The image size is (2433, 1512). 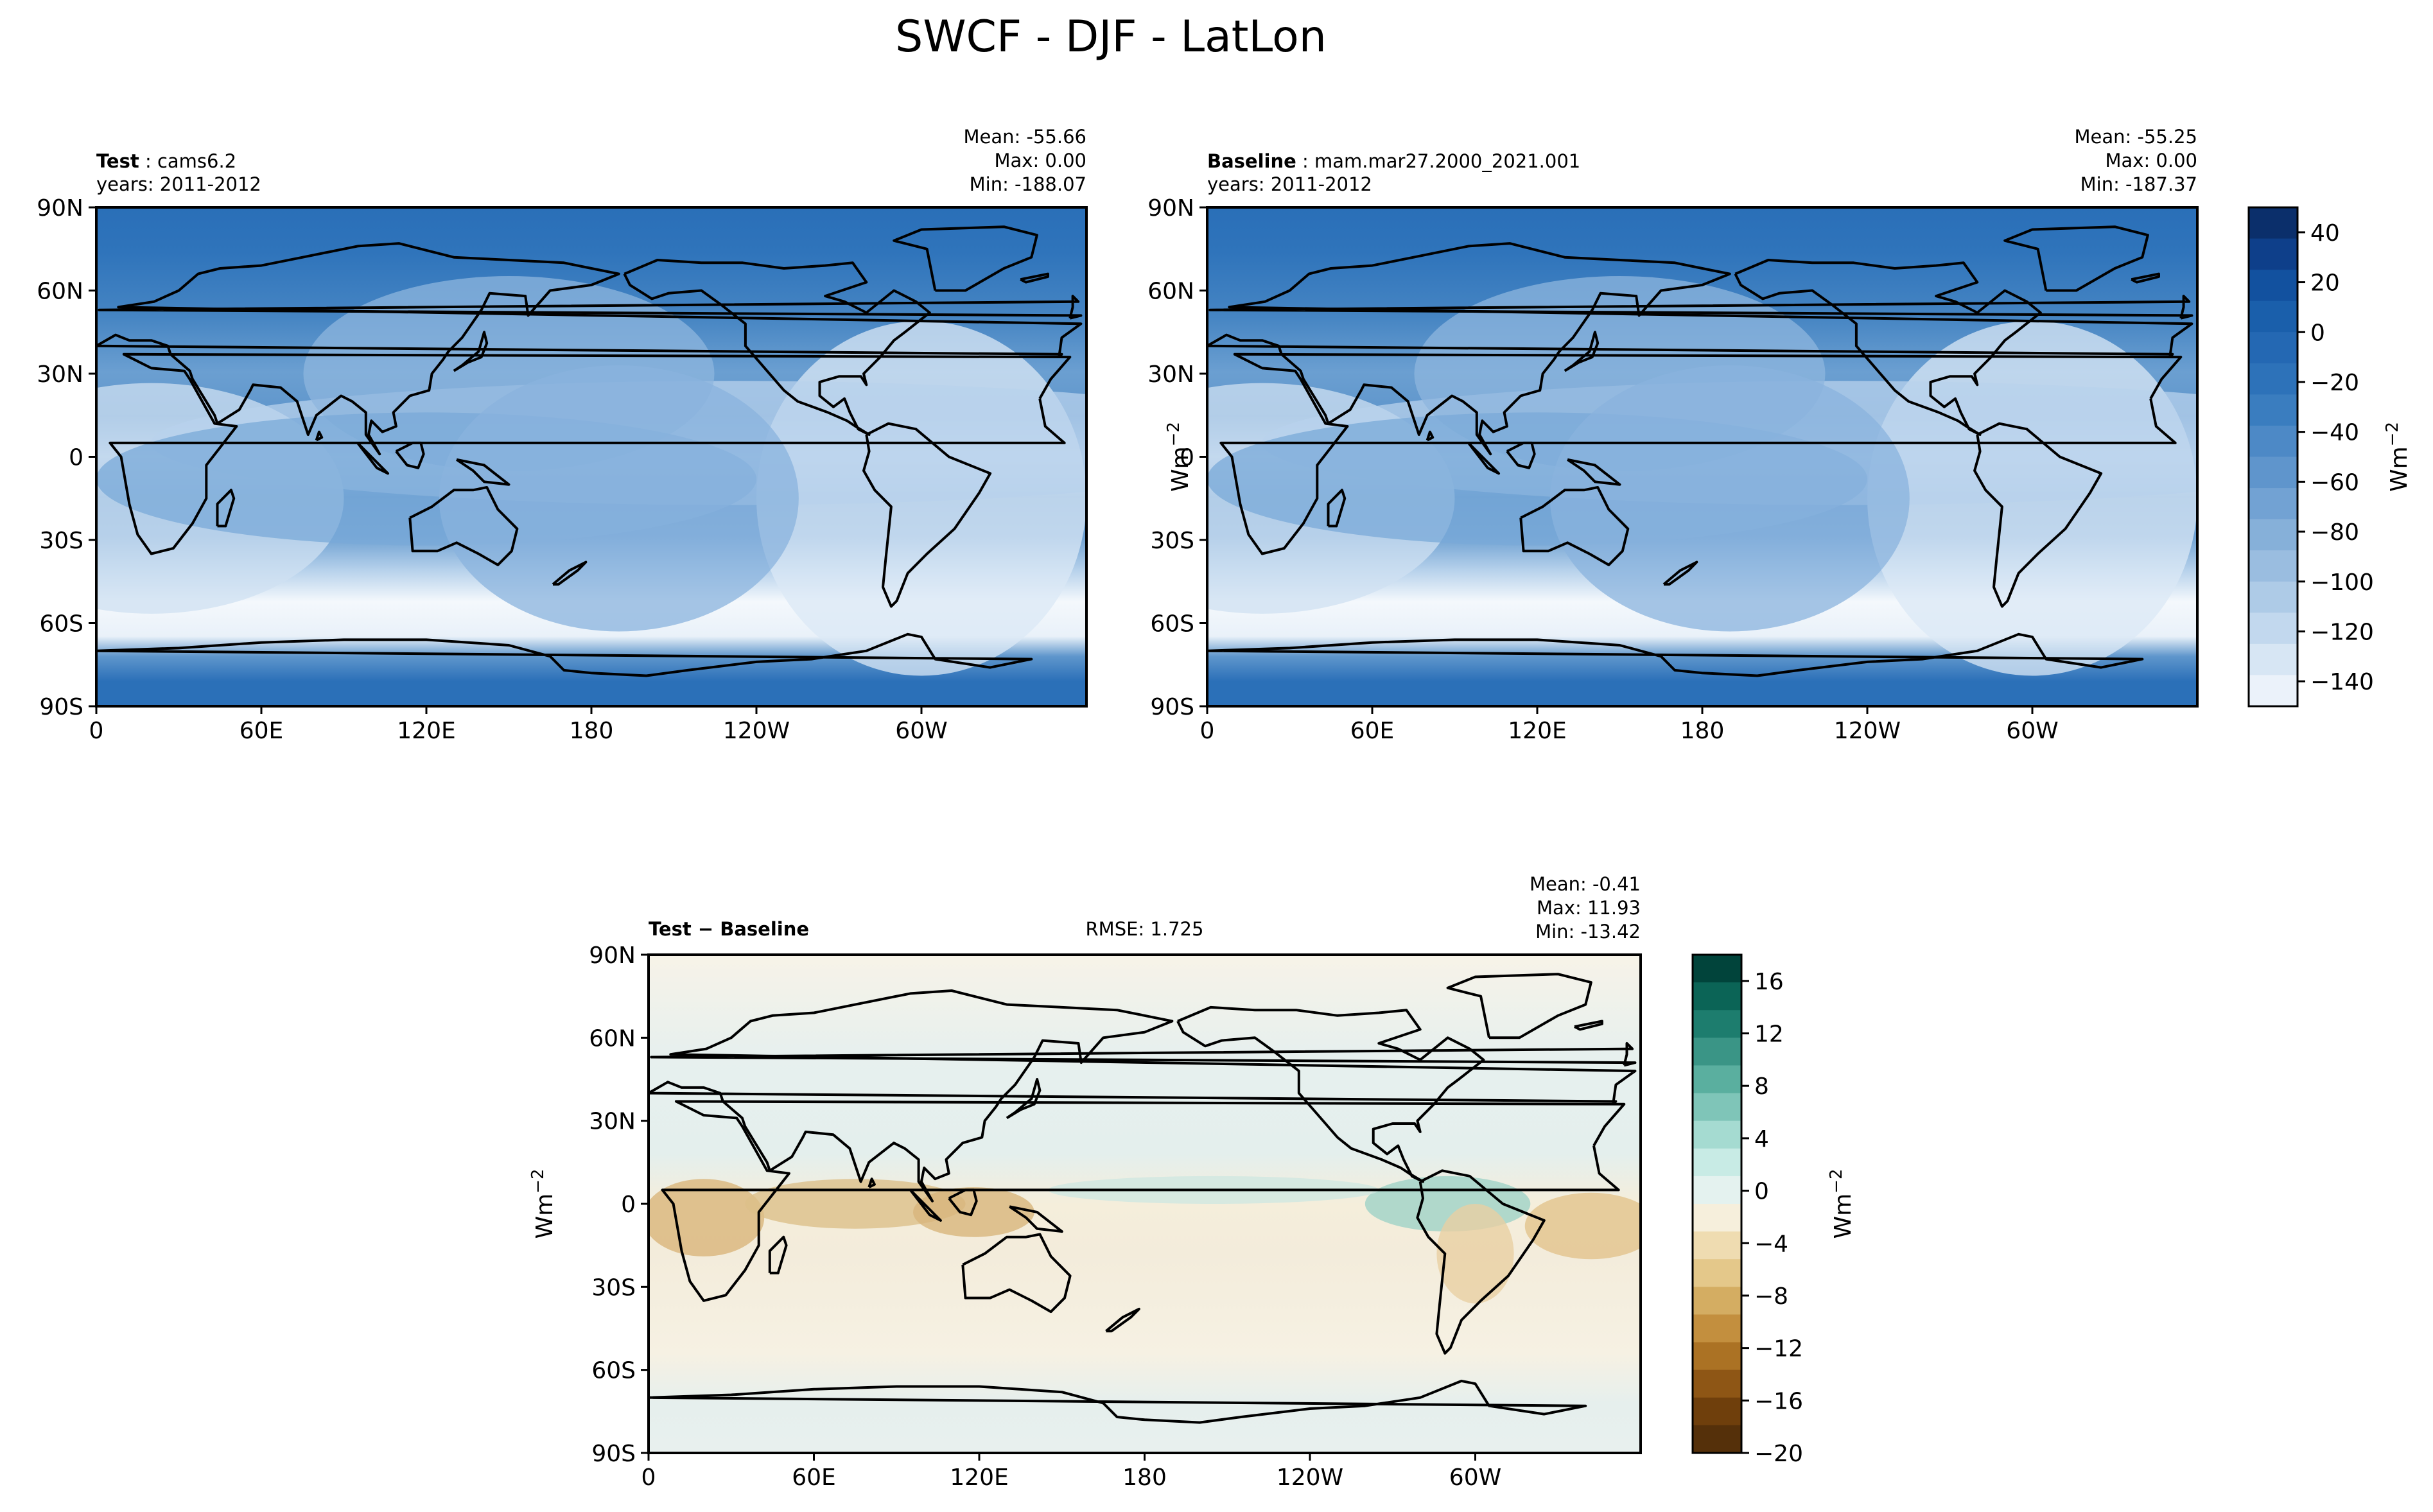 I want to click on colorbar-tick-label: 40, so click(x=2325, y=233).